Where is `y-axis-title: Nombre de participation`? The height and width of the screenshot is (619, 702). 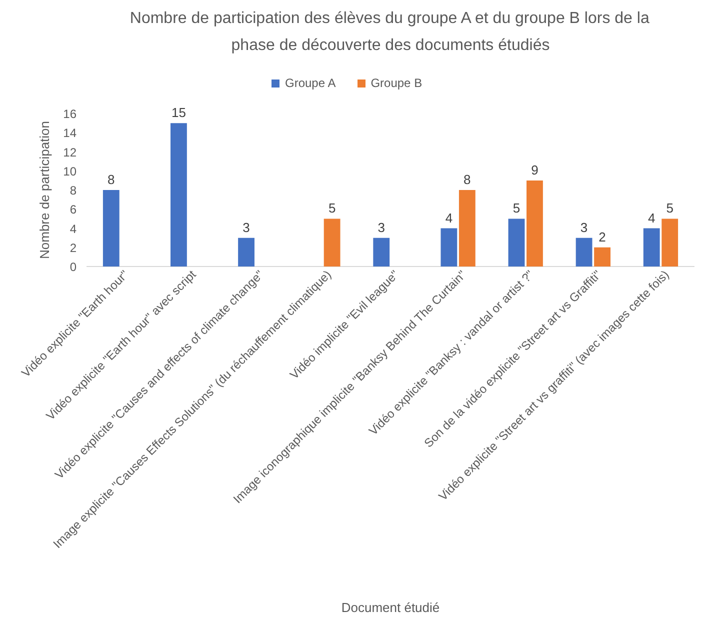 y-axis-title: Nombre de participation is located at coordinates (44, 190).